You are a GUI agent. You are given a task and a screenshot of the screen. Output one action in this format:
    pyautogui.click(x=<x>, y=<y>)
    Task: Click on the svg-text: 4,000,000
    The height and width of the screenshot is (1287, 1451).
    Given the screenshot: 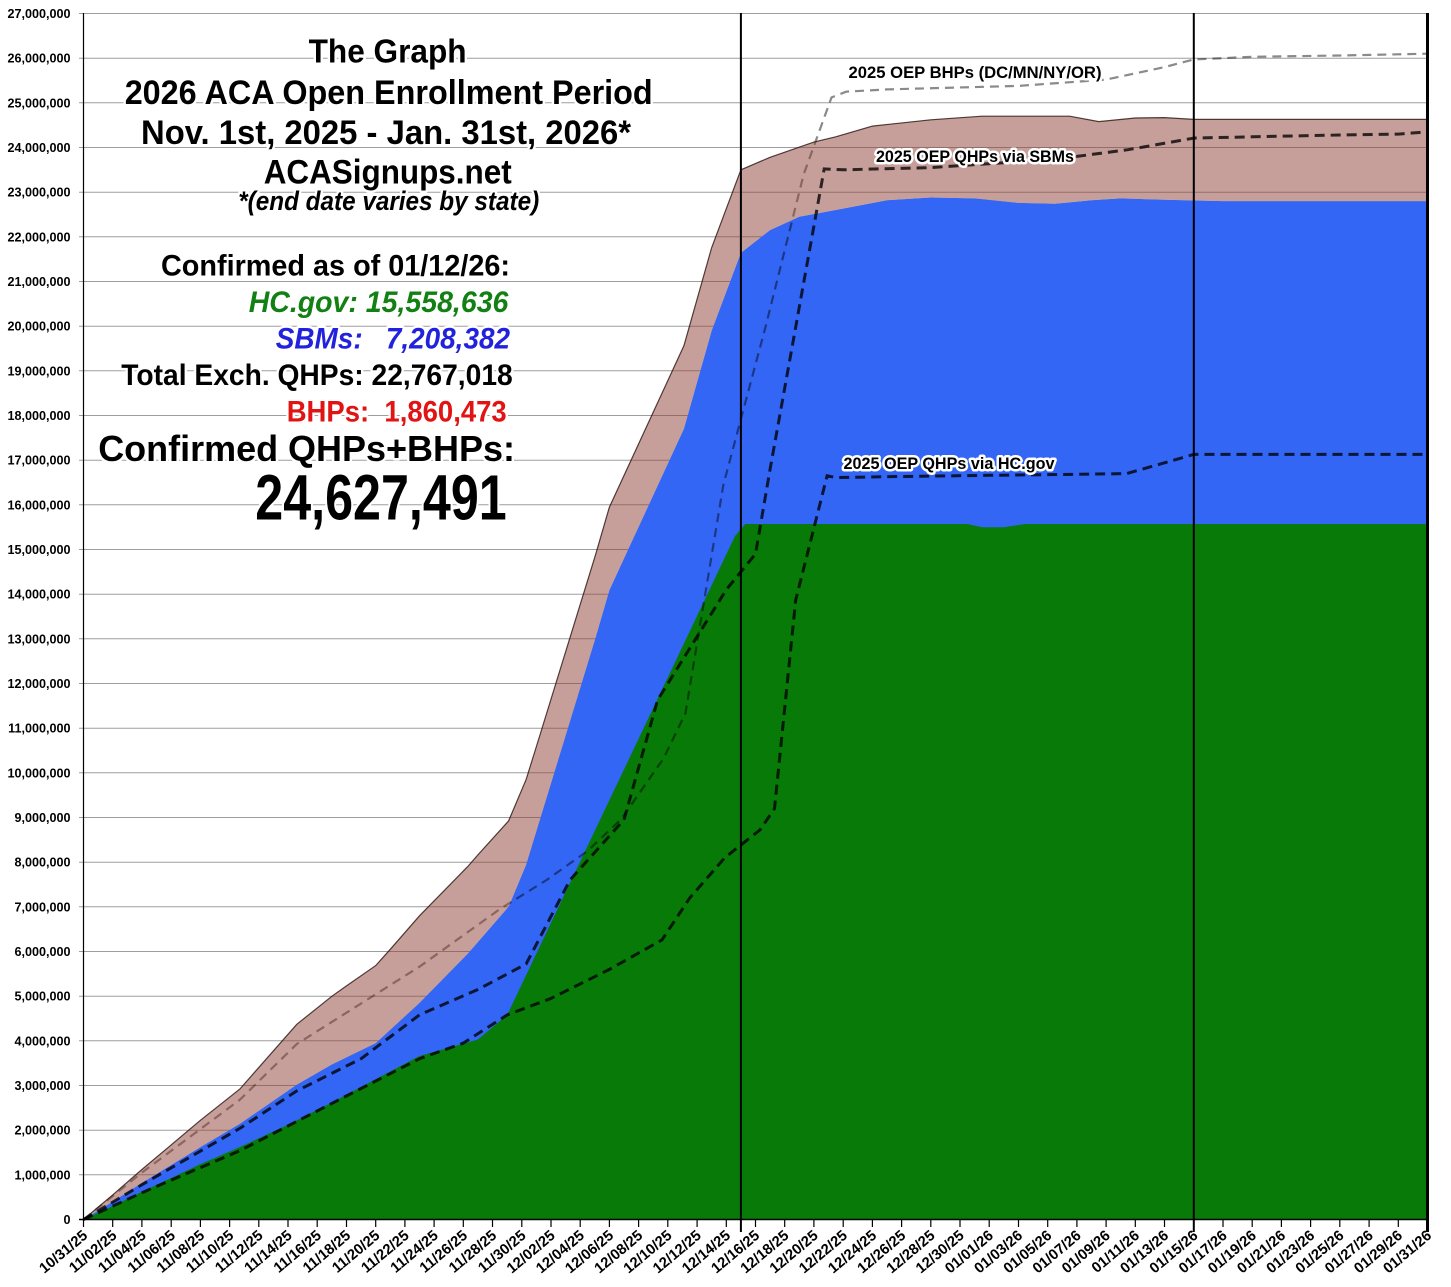 What is the action you would take?
    pyautogui.click(x=42, y=1041)
    